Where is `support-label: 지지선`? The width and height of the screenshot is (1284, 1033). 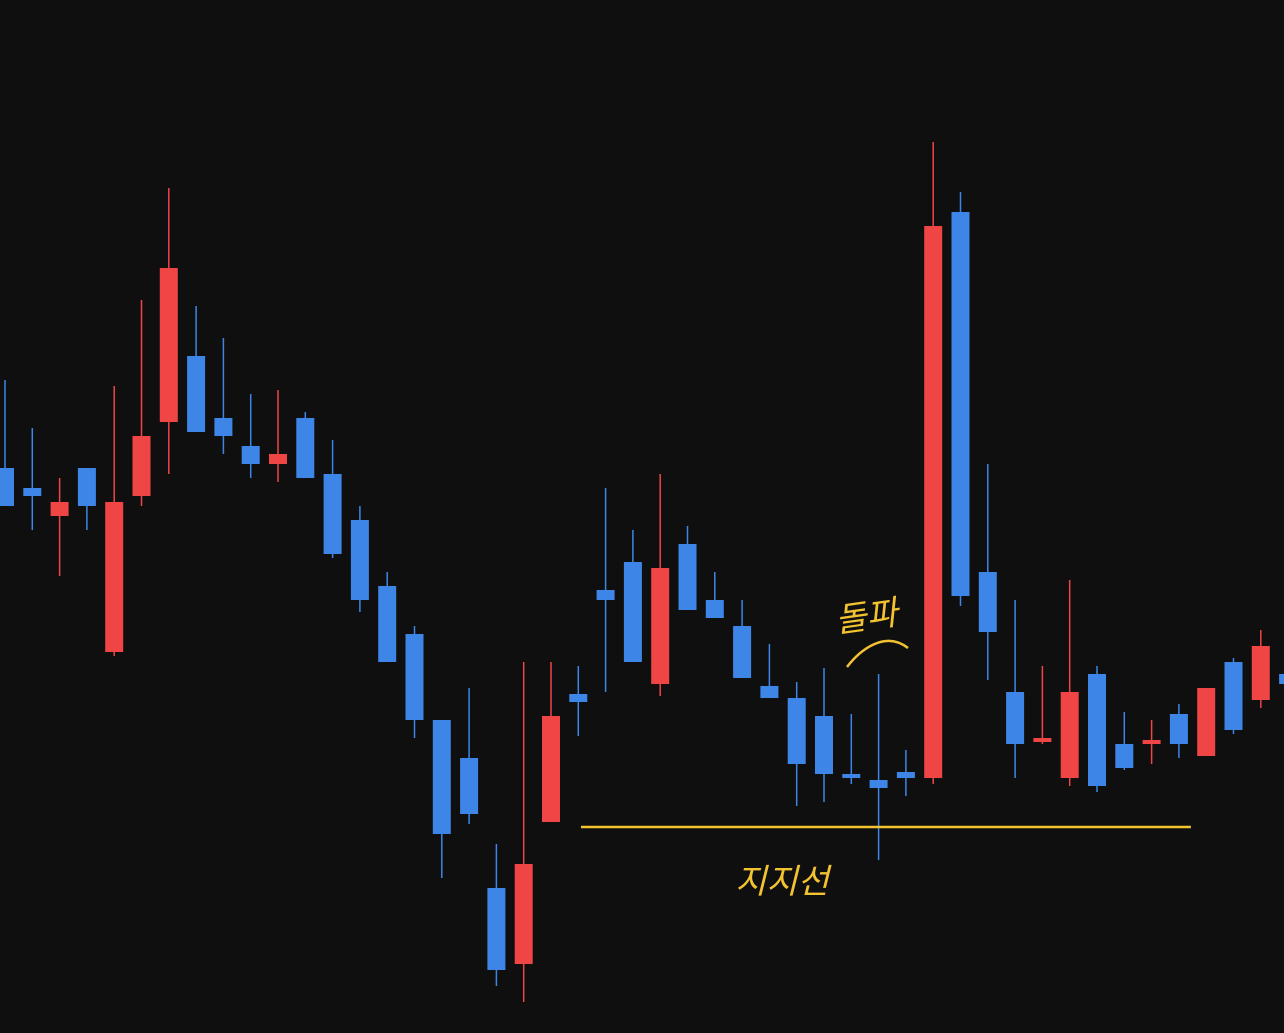 support-label: 지지선 is located at coordinates (784, 882).